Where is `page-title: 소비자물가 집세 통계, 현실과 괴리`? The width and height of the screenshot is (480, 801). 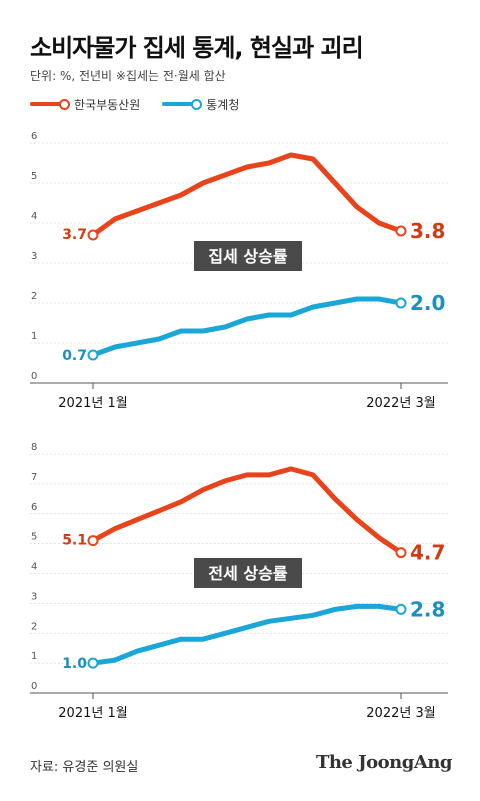 page-title: 소비자물가 집세 통계, 현실과 괴리 is located at coordinates (197, 48).